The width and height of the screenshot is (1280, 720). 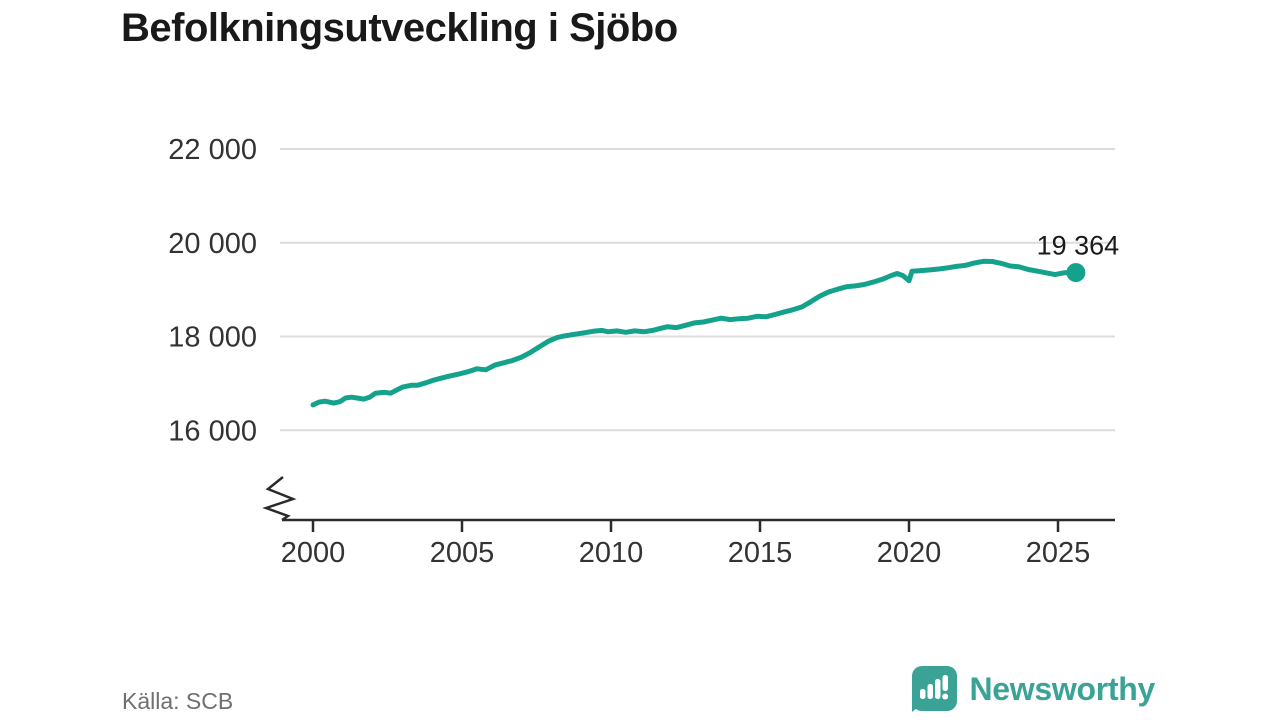 What do you see at coordinates (399, 28) in the screenshot?
I see `page-title: Befolkningsutveckling i Sjöbo` at bounding box center [399, 28].